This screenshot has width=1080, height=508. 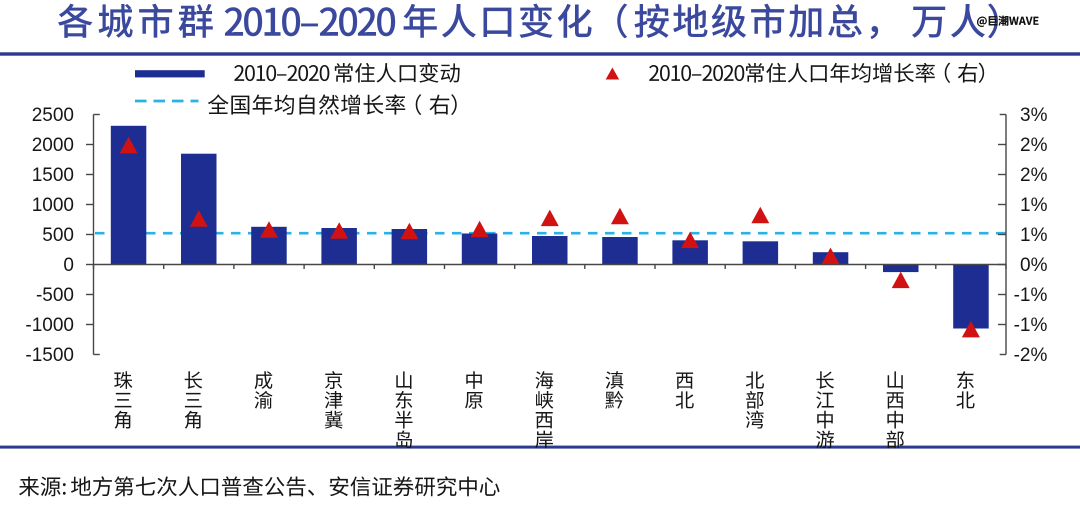 What do you see at coordinates (1034, 115) in the screenshot?
I see `svg-text: 3%` at bounding box center [1034, 115].